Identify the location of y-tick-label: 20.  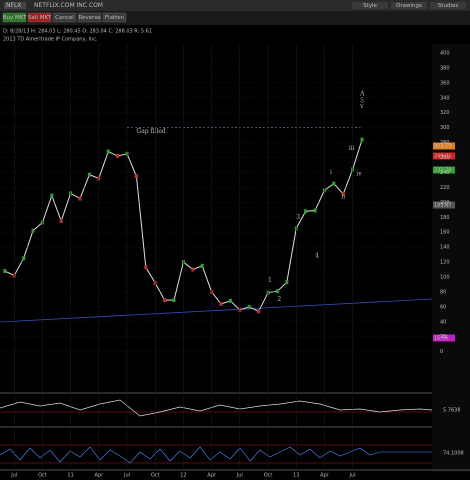
(443, 337).